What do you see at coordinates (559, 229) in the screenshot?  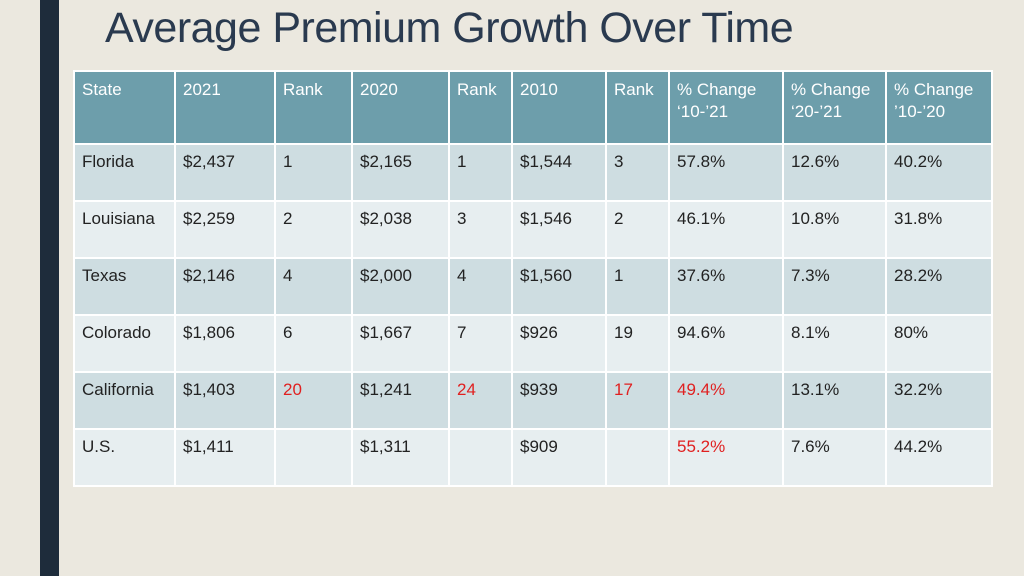 I see `table-cell: $1,546` at bounding box center [559, 229].